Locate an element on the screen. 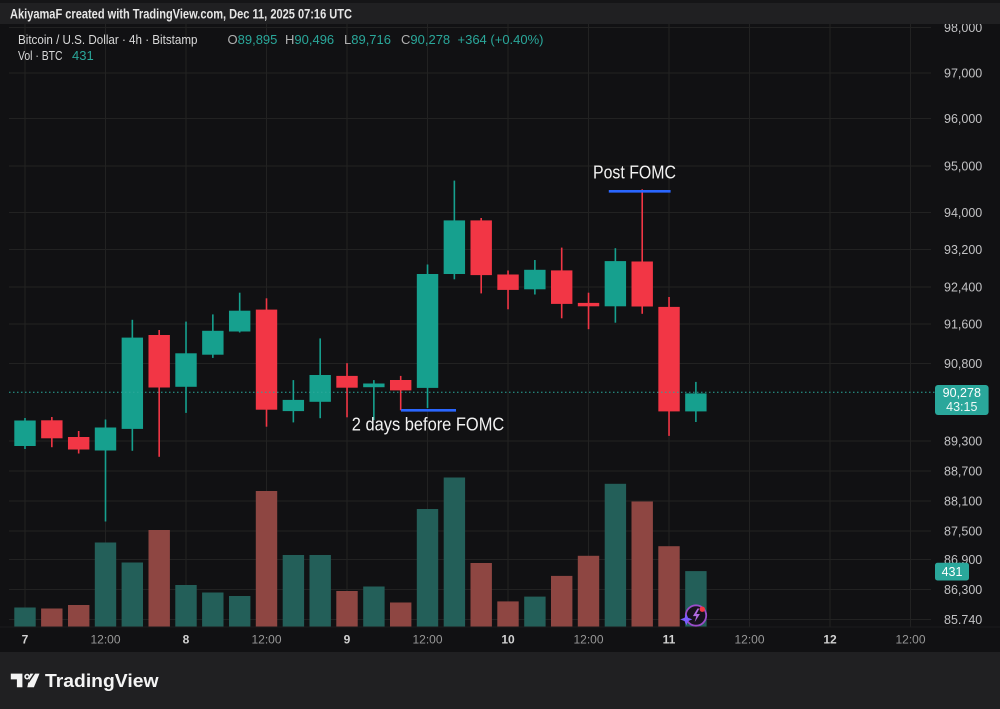 The width and height of the screenshot is (1000, 709). svg-text: 10 is located at coordinates (508, 640).